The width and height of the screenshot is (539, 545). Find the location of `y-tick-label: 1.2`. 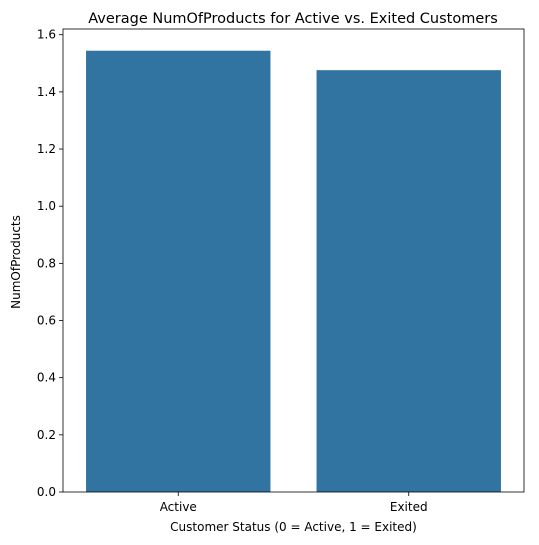

y-tick-label: 1.2 is located at coordinates (46, 149).